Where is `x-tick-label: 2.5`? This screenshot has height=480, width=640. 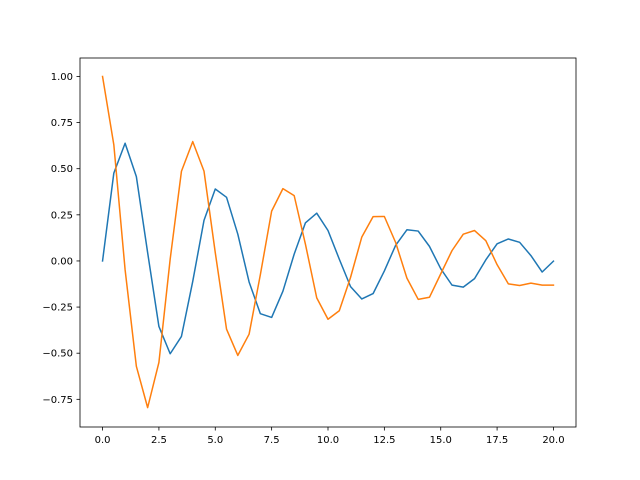 x-tick-label: 2.5 is located at coordinates (159, 440).